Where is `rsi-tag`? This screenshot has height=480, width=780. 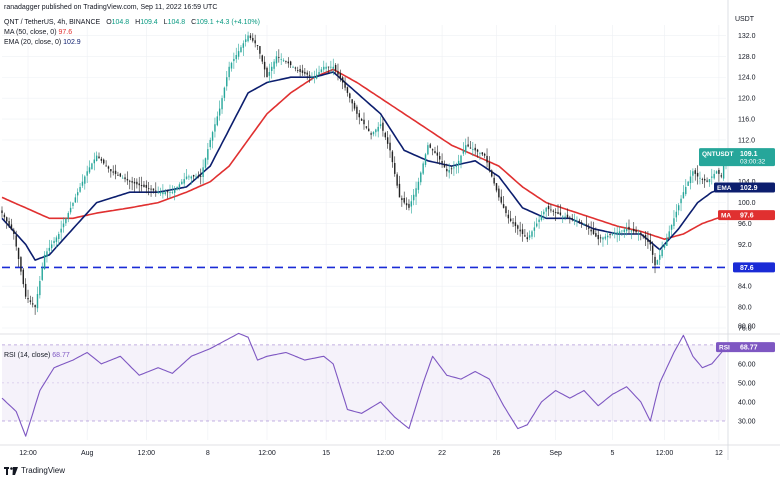 rsi-tag is located at coordinates (745, 347).